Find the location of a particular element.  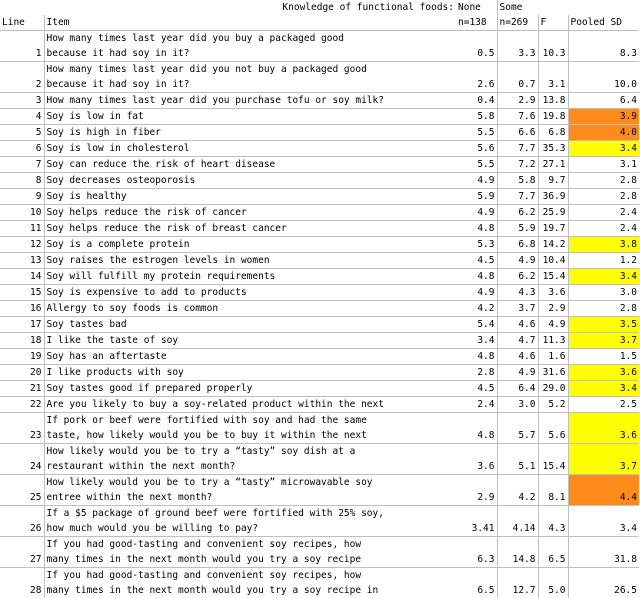

row-f-value: 29.0 is located at coordinates (553, 389).